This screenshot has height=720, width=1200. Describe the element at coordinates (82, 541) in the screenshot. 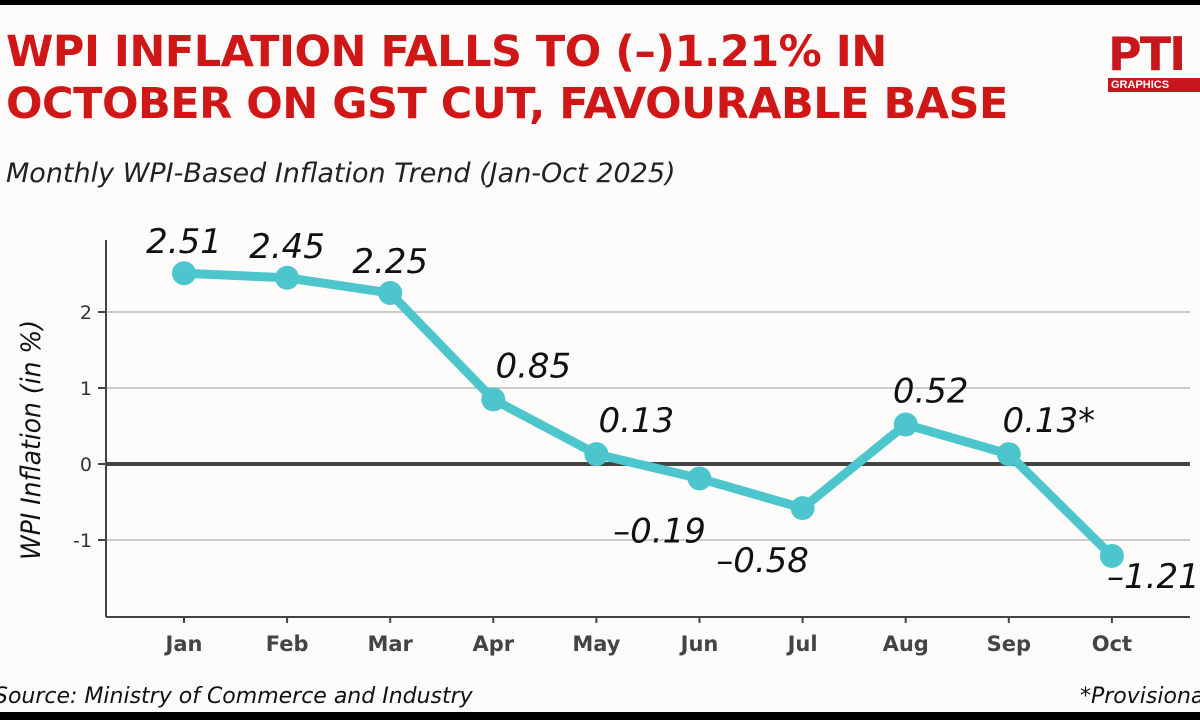

I see `y-tick-label: -1` at that location.